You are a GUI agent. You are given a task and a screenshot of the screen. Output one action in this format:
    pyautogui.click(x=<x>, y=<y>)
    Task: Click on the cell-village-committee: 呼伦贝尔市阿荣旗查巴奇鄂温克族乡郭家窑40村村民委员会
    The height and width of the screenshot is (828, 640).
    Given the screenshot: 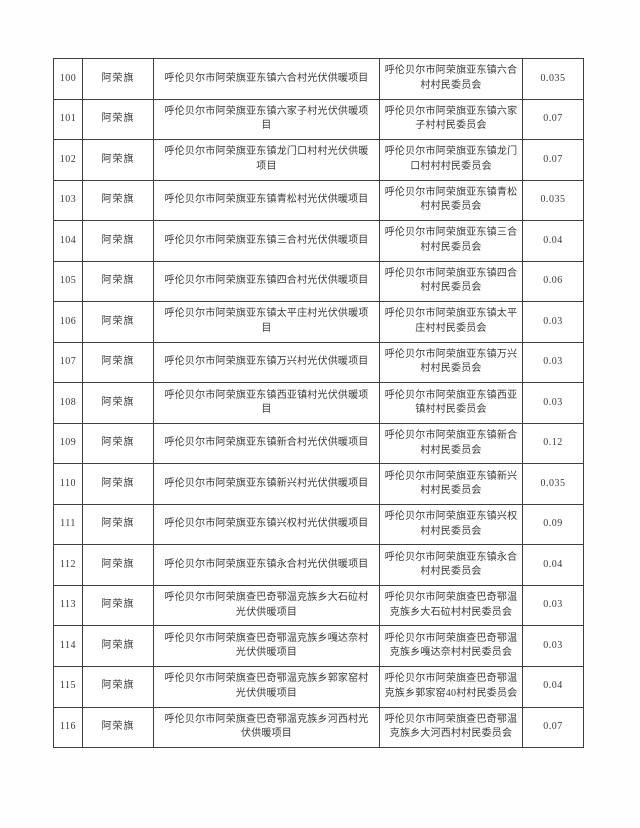 What is the action you would take?
    pyautogui.click(x=451, y=686)
    